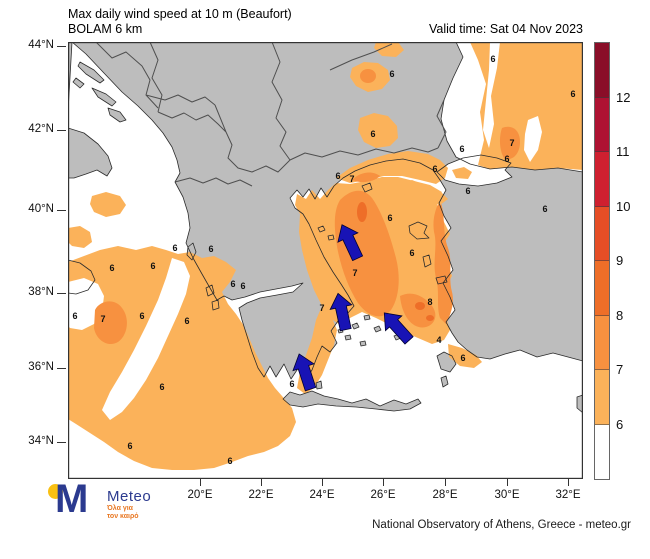 The width and height of the screenshot is (650, 559). What do you see at coordinates (389, 49) in the screenshot?
I see `wind-patch-danube` at bounding box center [389, 49].